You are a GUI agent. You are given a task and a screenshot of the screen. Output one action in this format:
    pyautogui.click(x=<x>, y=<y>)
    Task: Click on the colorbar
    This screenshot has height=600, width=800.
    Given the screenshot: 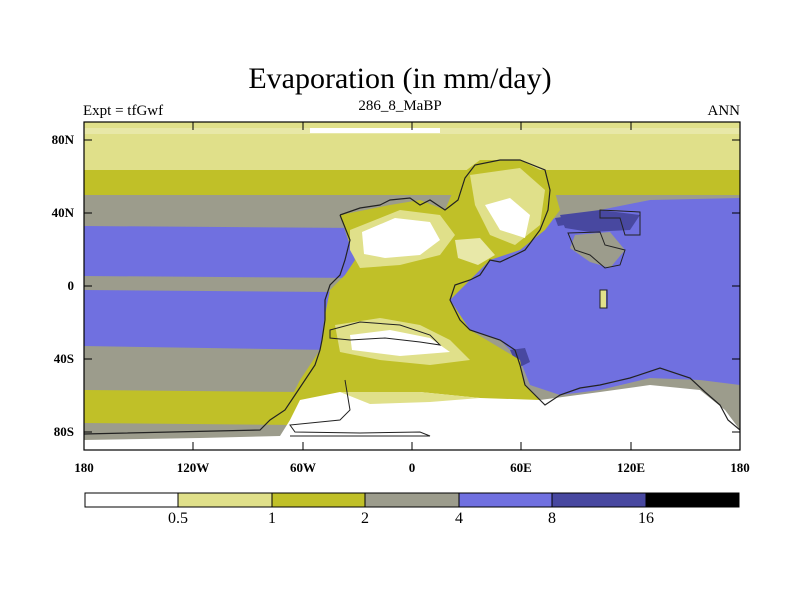 What is the action you would take?
    pyautogui.click(x=412, y=500)
    